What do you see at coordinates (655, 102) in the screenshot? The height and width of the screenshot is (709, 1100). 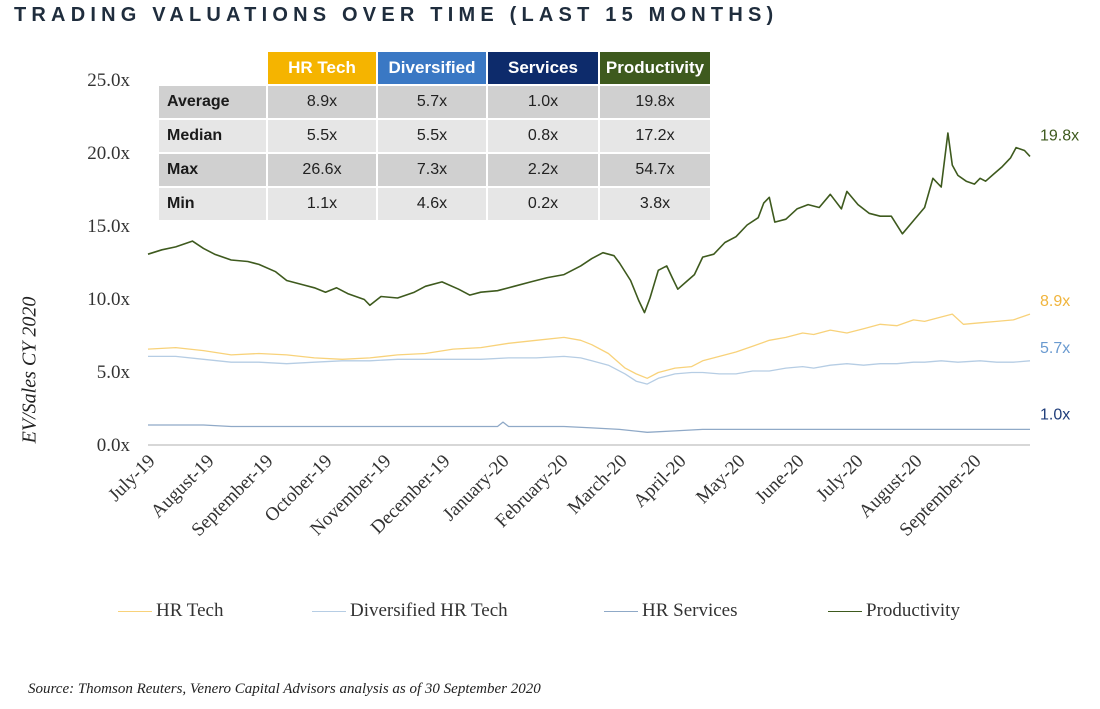 I see `table-cell: 19.8x` at bounding box center [655, 102].